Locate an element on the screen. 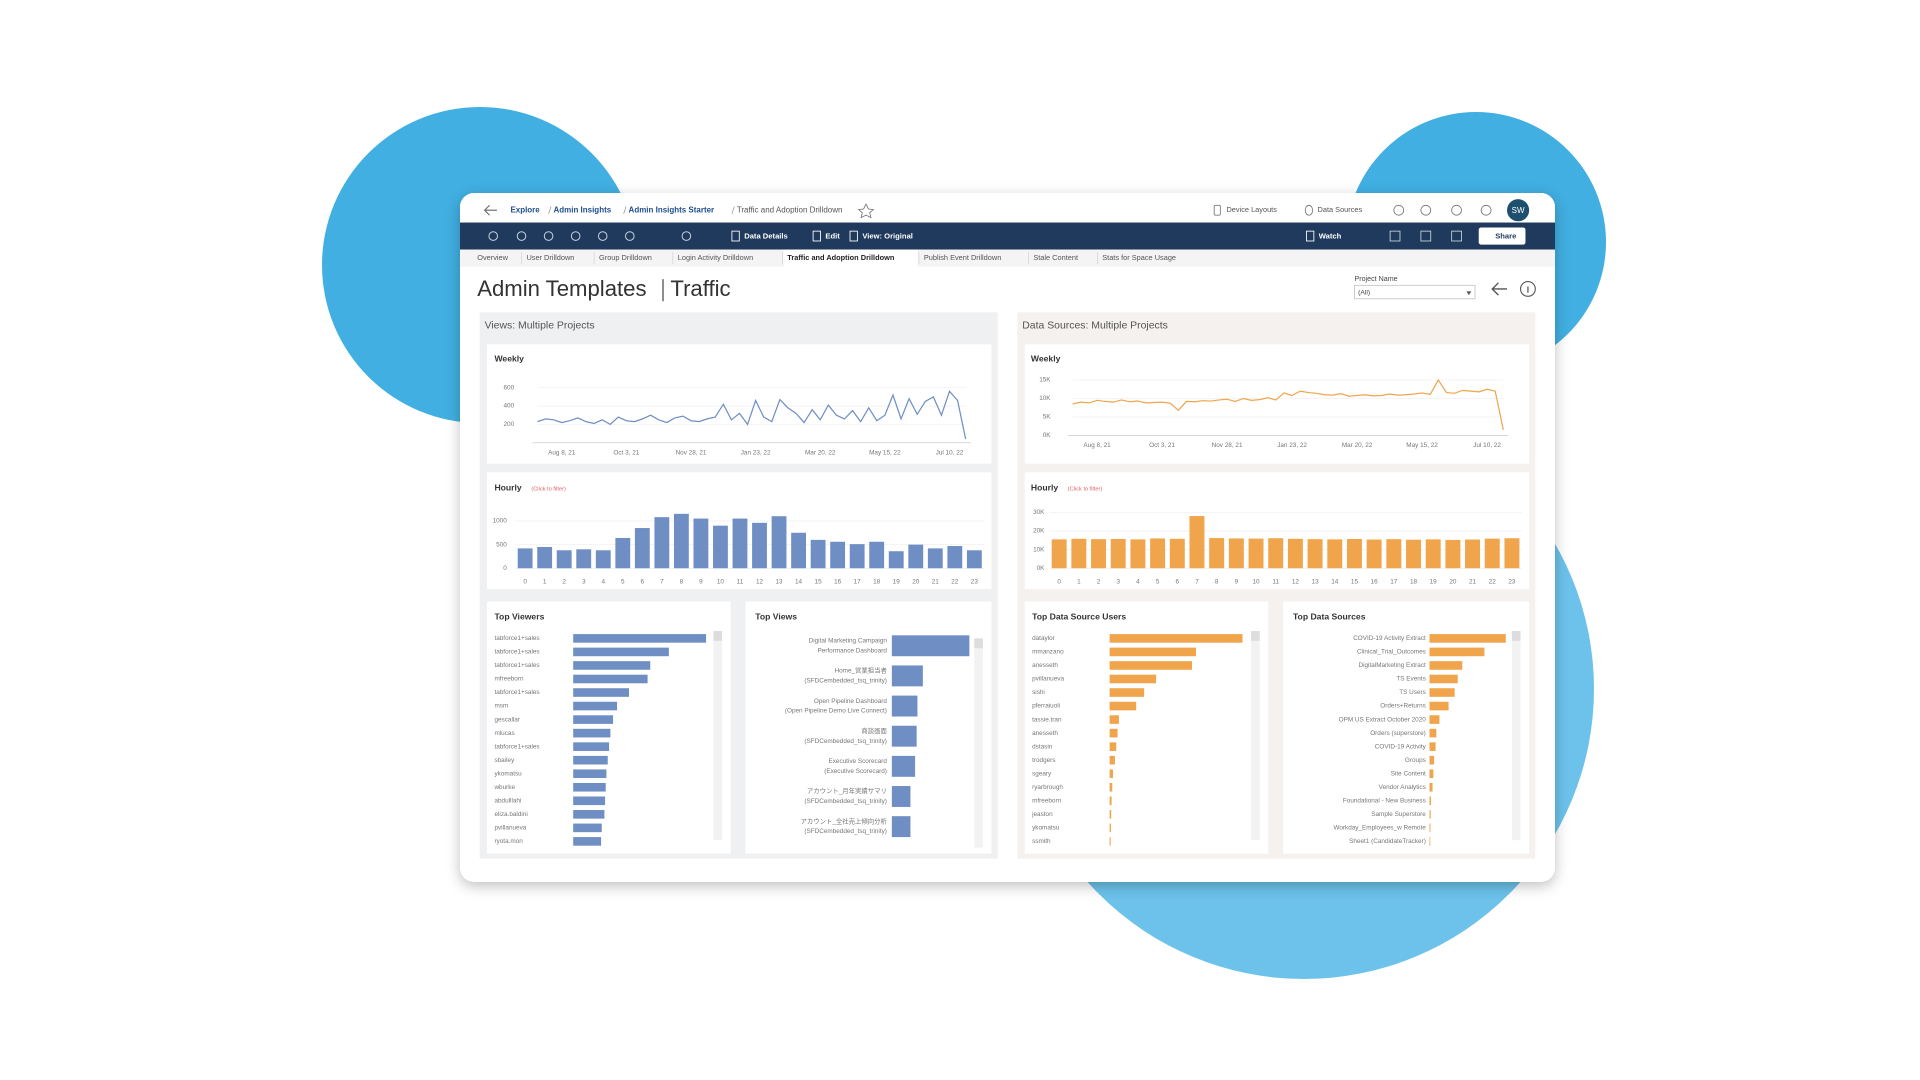 This screenshot has width=1920, height=1080. breadcrumb-link: Explore is located at coordinates (525, 209).